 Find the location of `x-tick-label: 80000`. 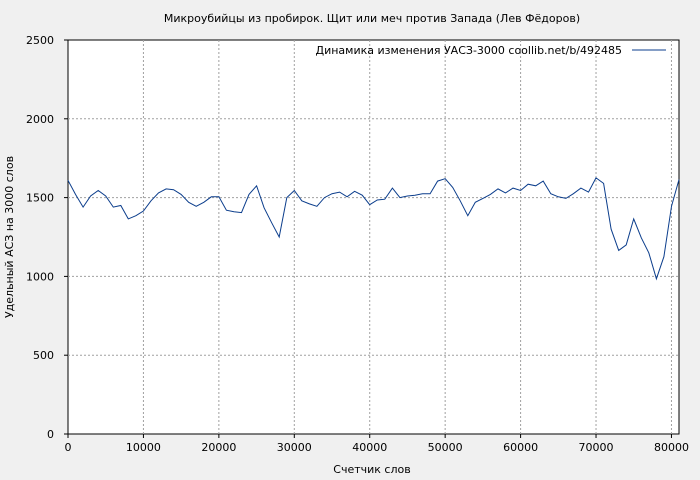

x-tick-label: 80000 is located at coordinates (671, 447).